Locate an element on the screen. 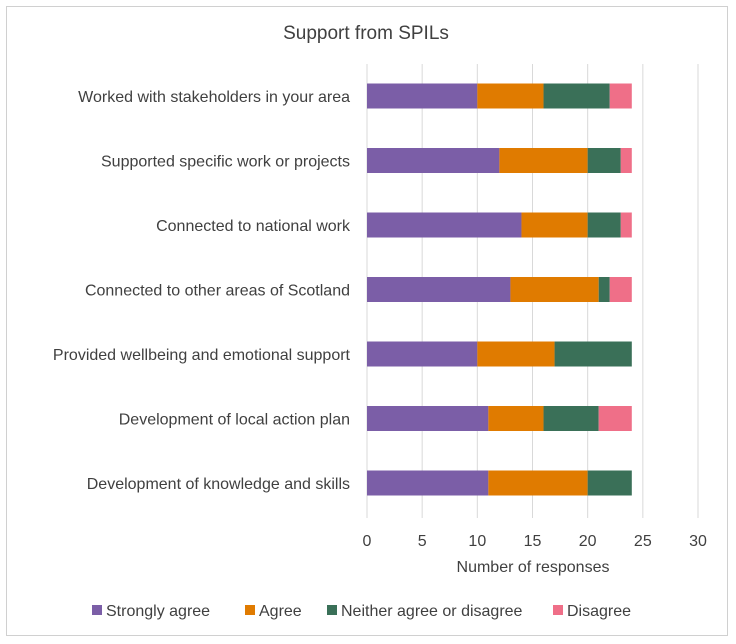 Image resolution: width=736 pixels, height=644 pixels. x-tick-labels: 0 5 10 15 20 25 30 is located at coordinates (535, 541).